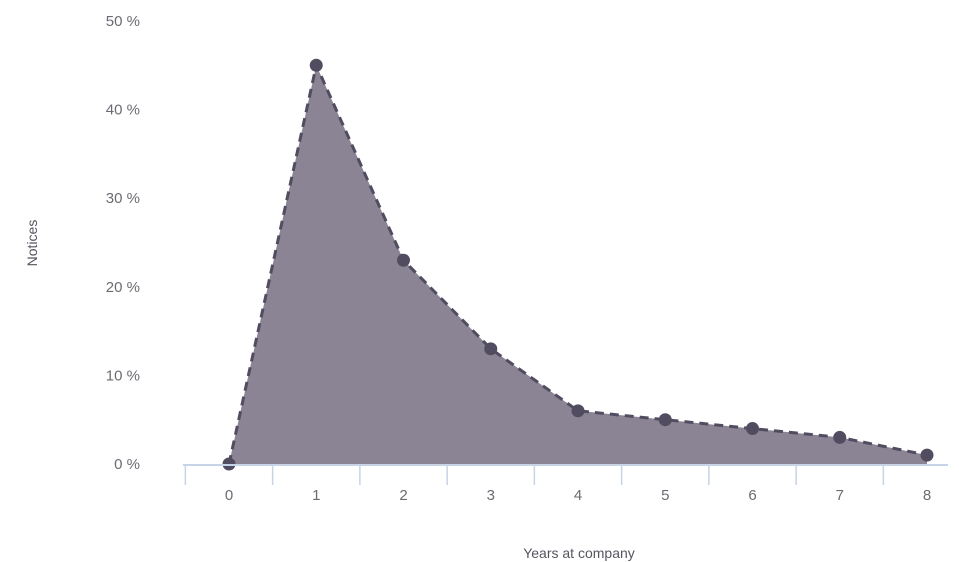 This screenshot has height=562, width=959. I want to click on x-tick-label: 5, so click(665, 495).